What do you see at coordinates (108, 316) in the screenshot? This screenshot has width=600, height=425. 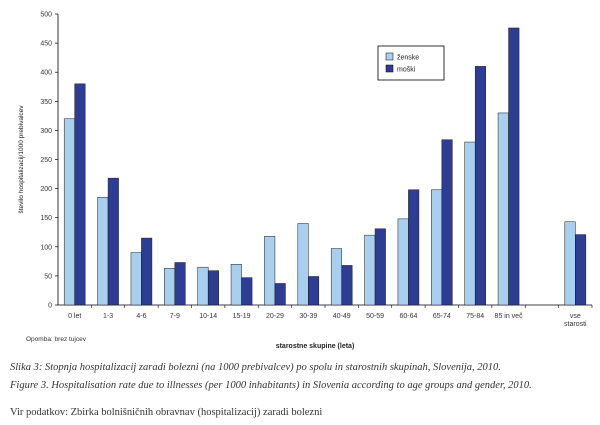 I see `x-tick-label: 1-3` at bounding box center [108, 316].